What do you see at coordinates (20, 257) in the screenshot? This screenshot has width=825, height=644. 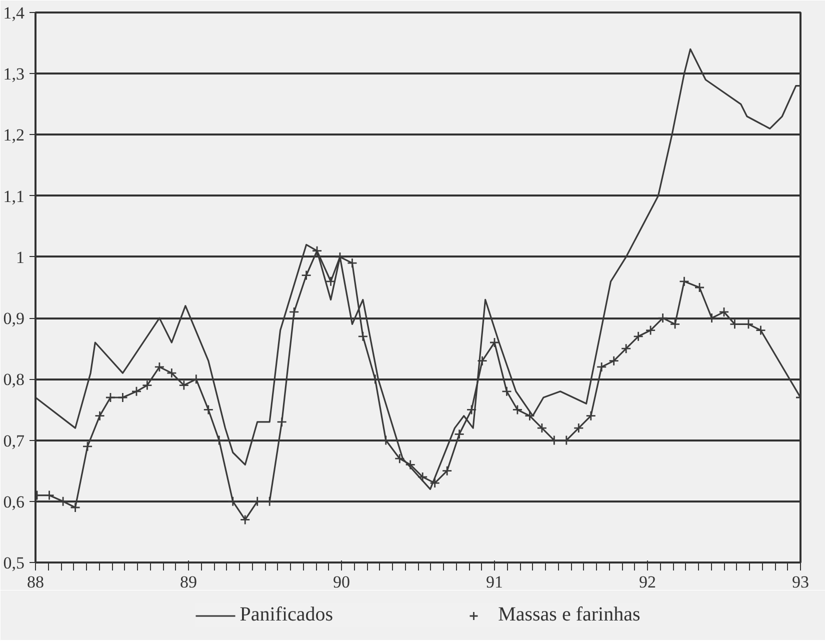 I see `y-tick-label: 1` at bounding box center [20, 257].